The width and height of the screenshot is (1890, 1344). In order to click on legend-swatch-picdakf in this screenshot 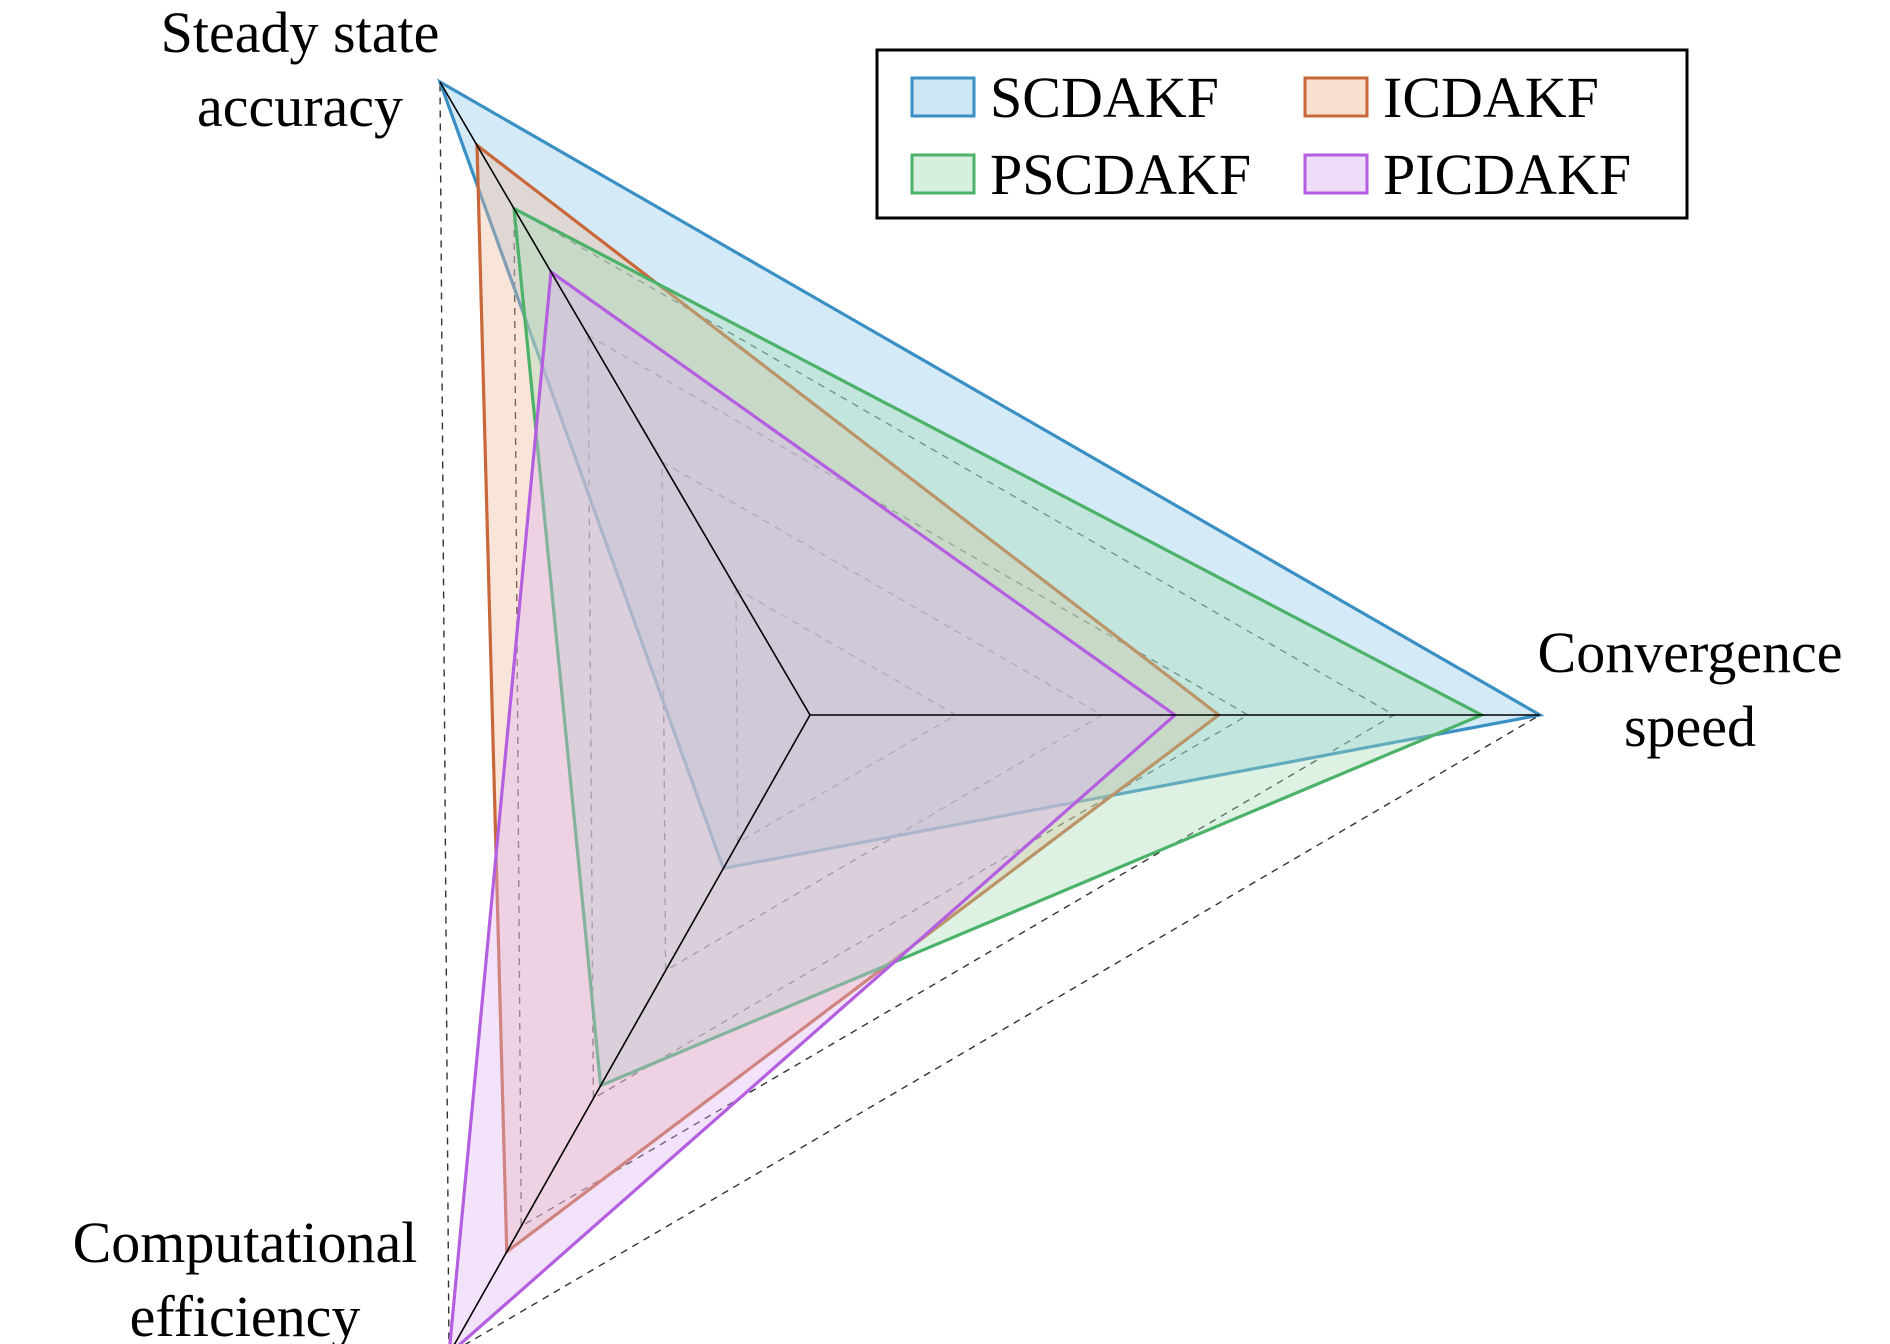, I will do `click(1336, 174)`.